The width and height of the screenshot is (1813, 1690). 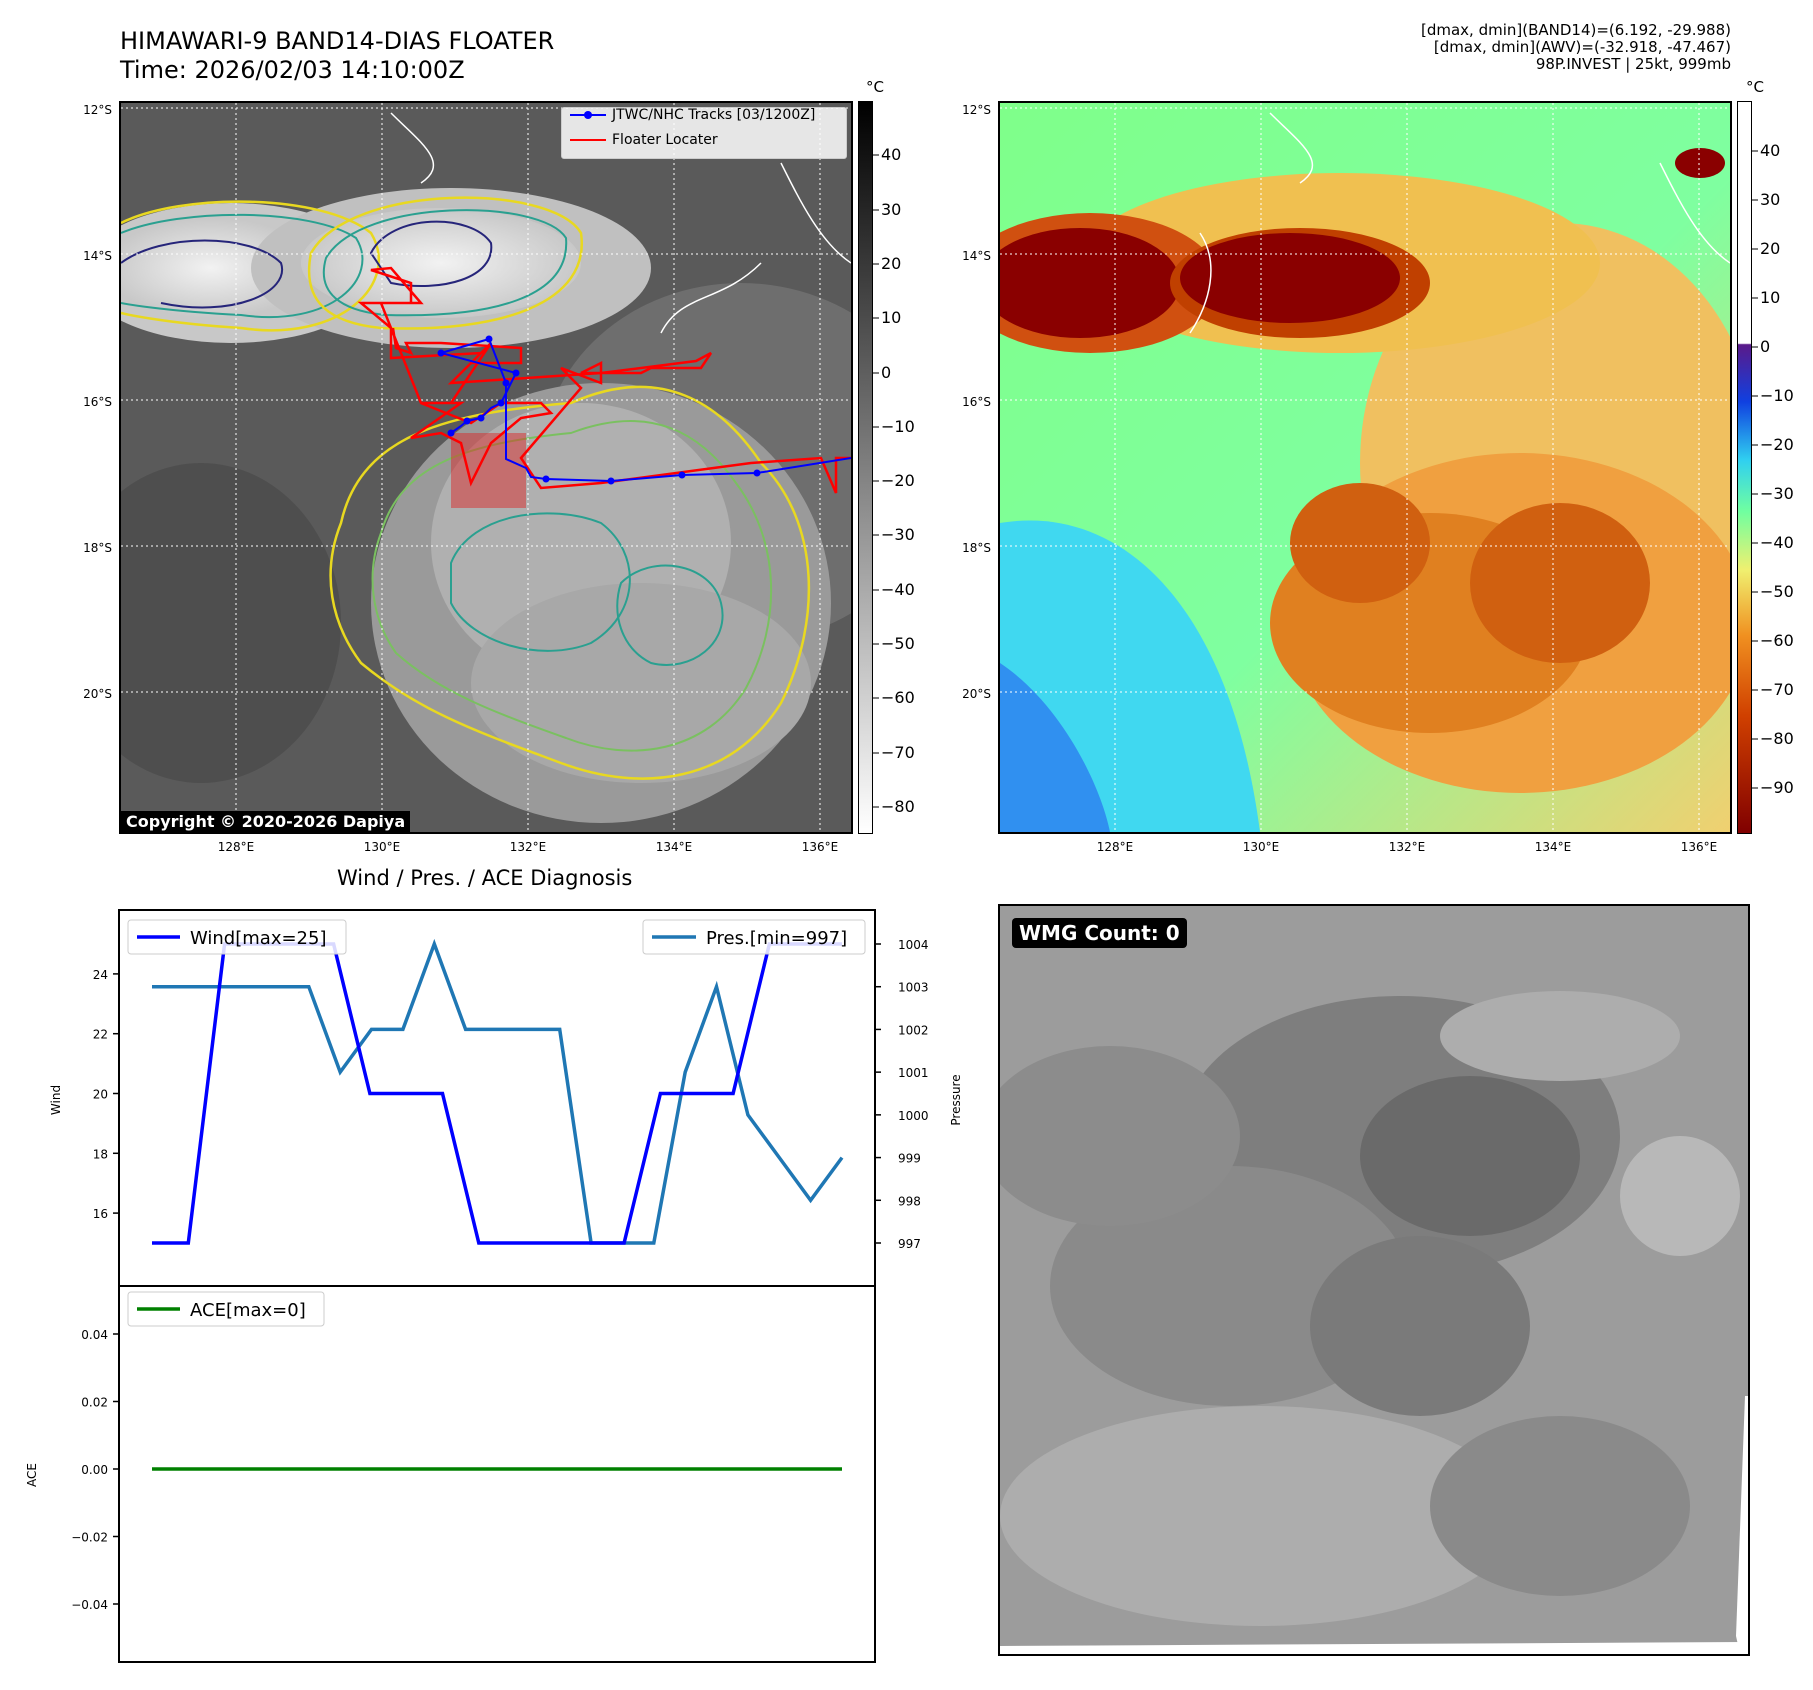 What do you see at coordinates (891, 209) in the screenshot?
I see `ir-cbar-tick: 30` at bounding box center [891, 209].